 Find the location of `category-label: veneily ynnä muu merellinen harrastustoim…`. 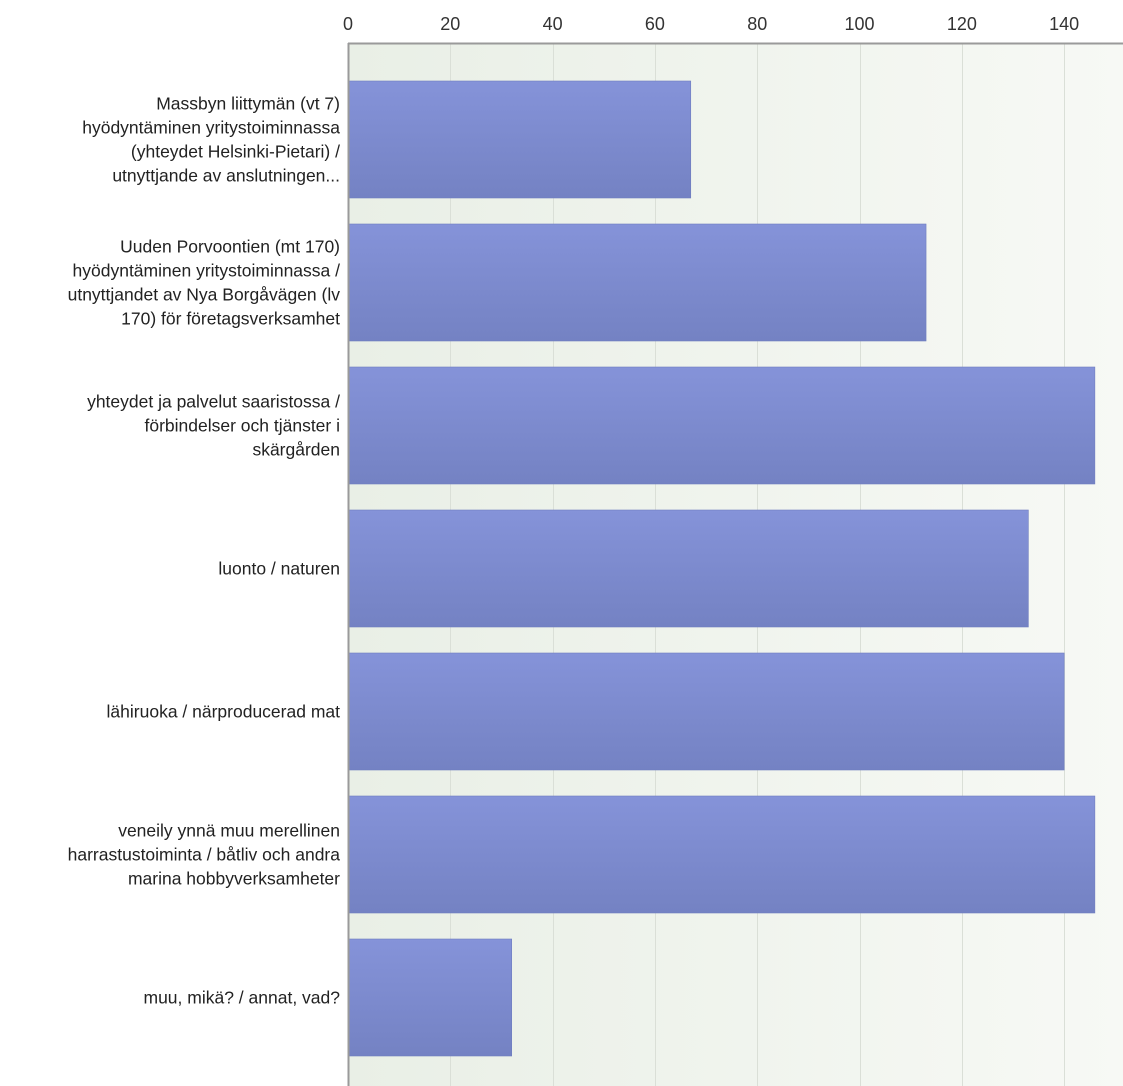

category-label: veneily ynnä muu merellinen harrastustoim… is located at coordinates (204, 855).